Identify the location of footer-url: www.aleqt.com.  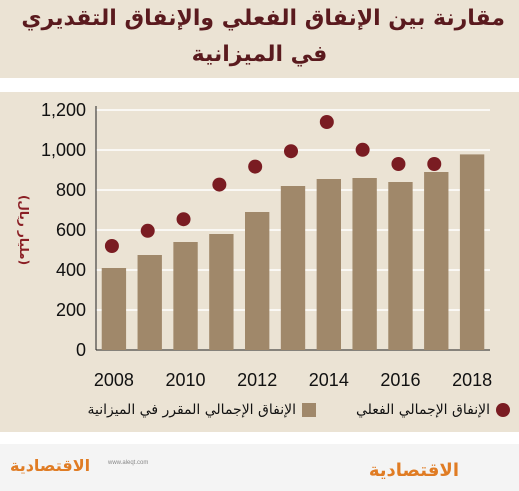
(128, 463).